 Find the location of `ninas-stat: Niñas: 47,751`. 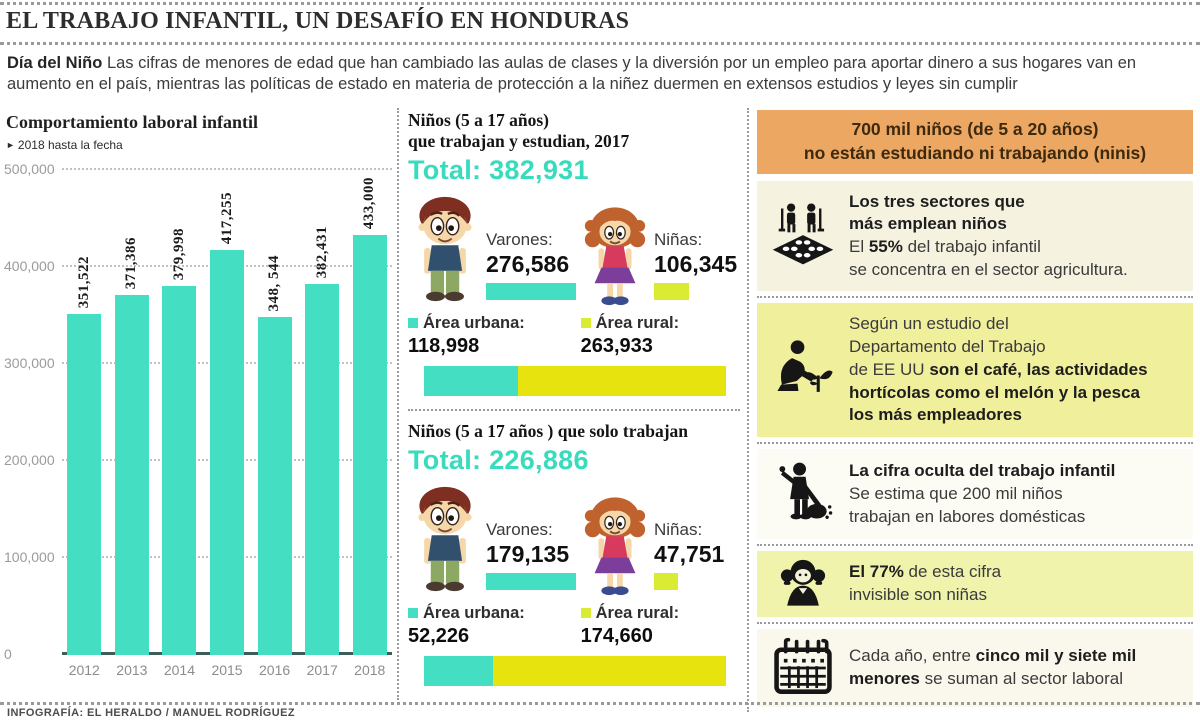

ninas-stat: Niñas: 47,751 is located at coordinates (697, 558).